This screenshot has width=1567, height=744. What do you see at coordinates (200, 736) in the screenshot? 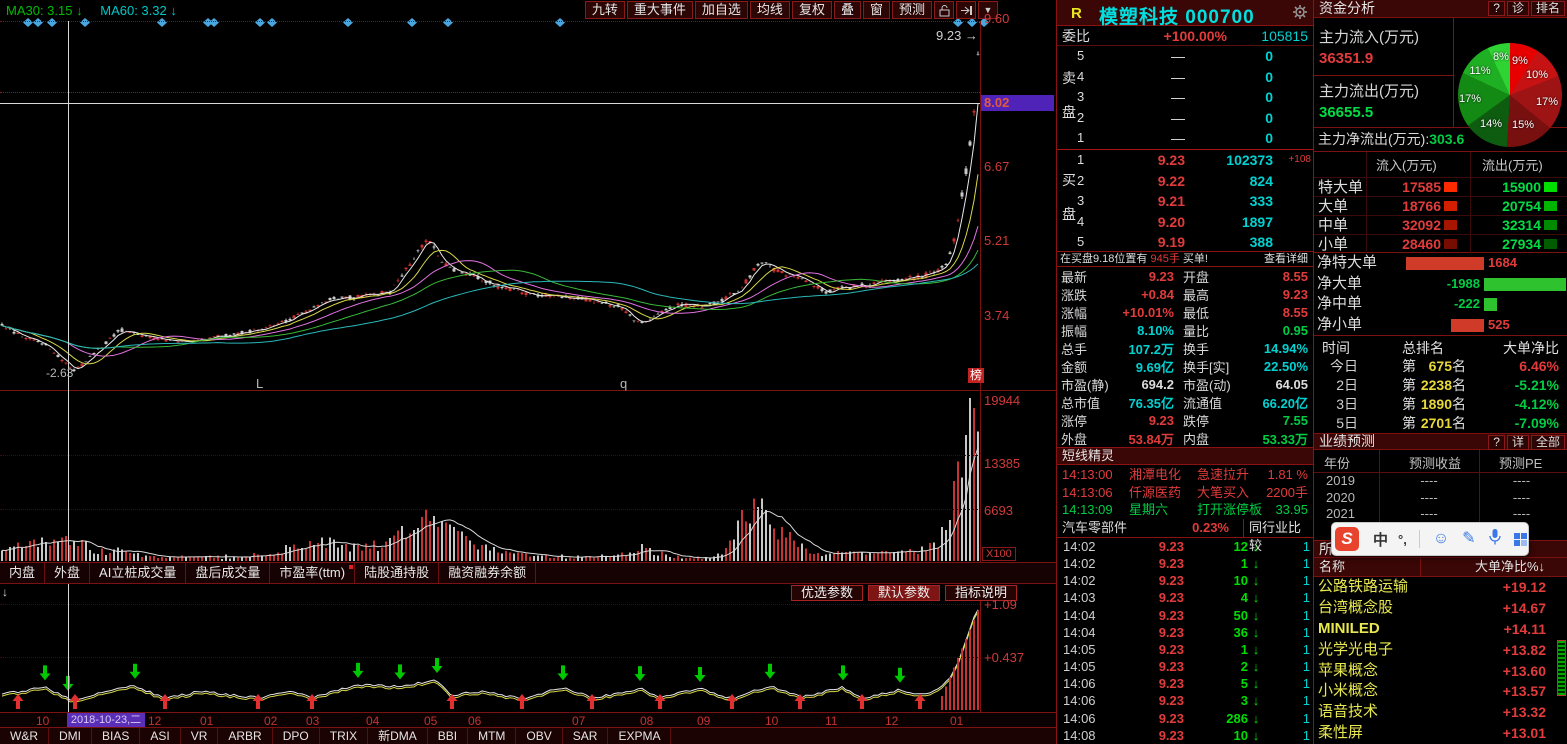
I see `indicator-tab: VR` at bounding box center [200, 736].